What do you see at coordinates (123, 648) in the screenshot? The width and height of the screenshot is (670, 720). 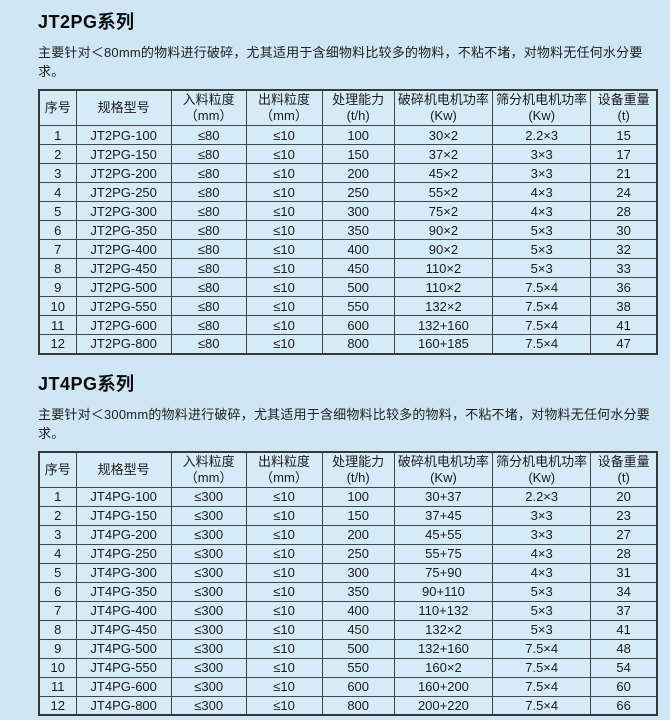 I see `table-cell: JT4PG-500` at bounding box center [123, 648].